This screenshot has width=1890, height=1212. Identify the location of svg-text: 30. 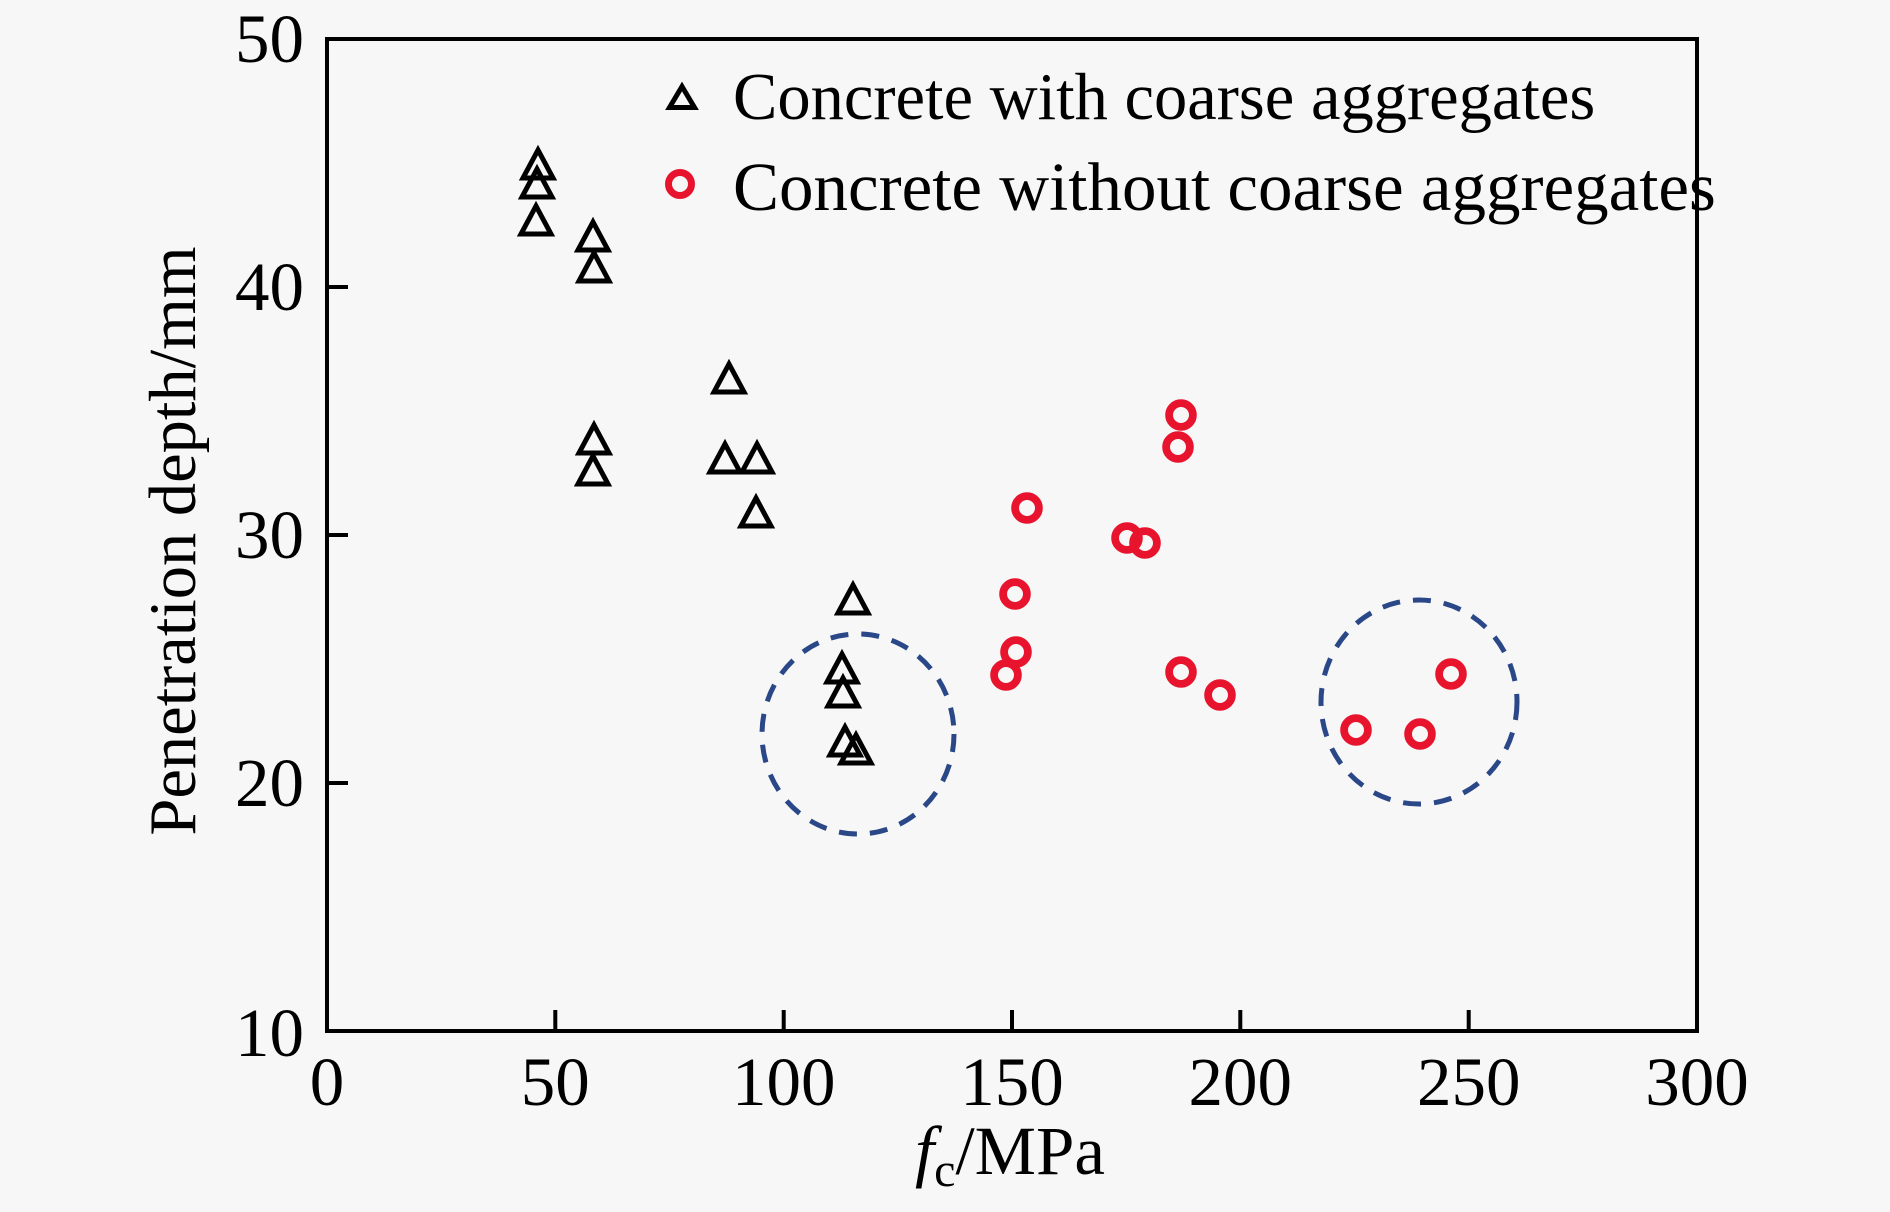
(269, 535).